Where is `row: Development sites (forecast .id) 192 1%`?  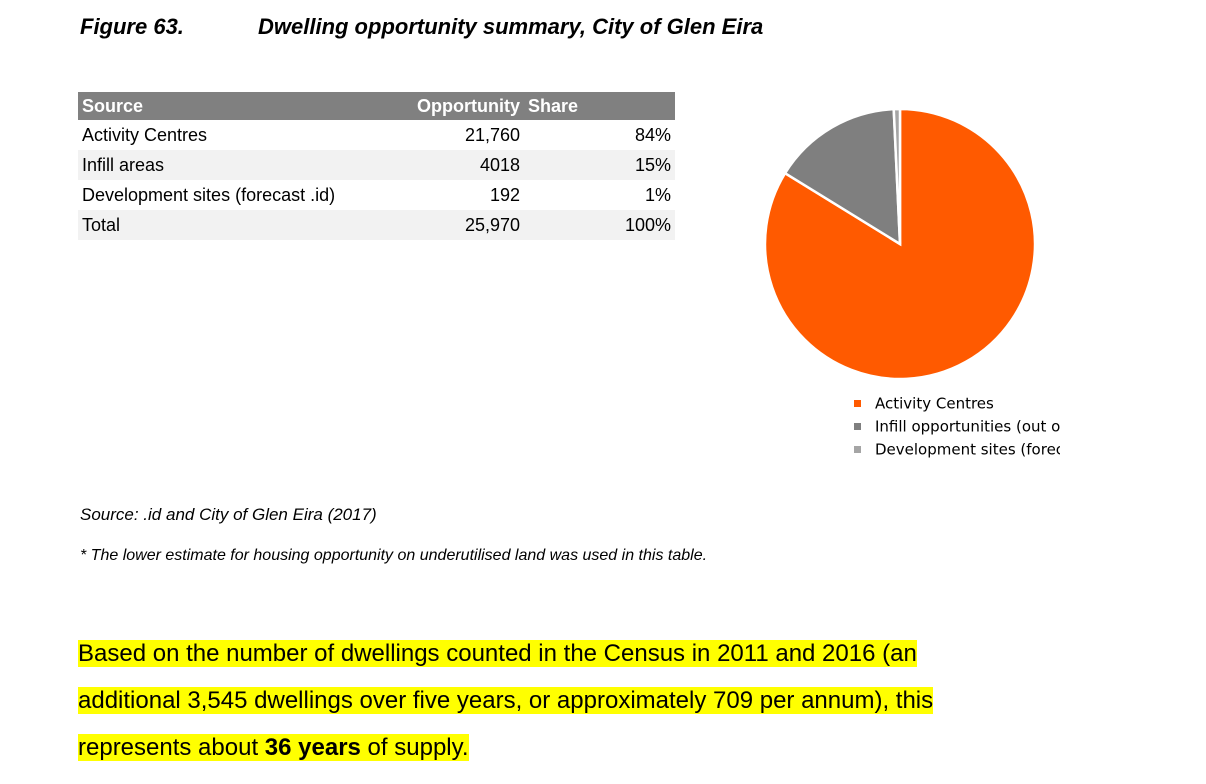 row: Development sites (forecast .id) 192 1% is located at coordinates (376, 195).